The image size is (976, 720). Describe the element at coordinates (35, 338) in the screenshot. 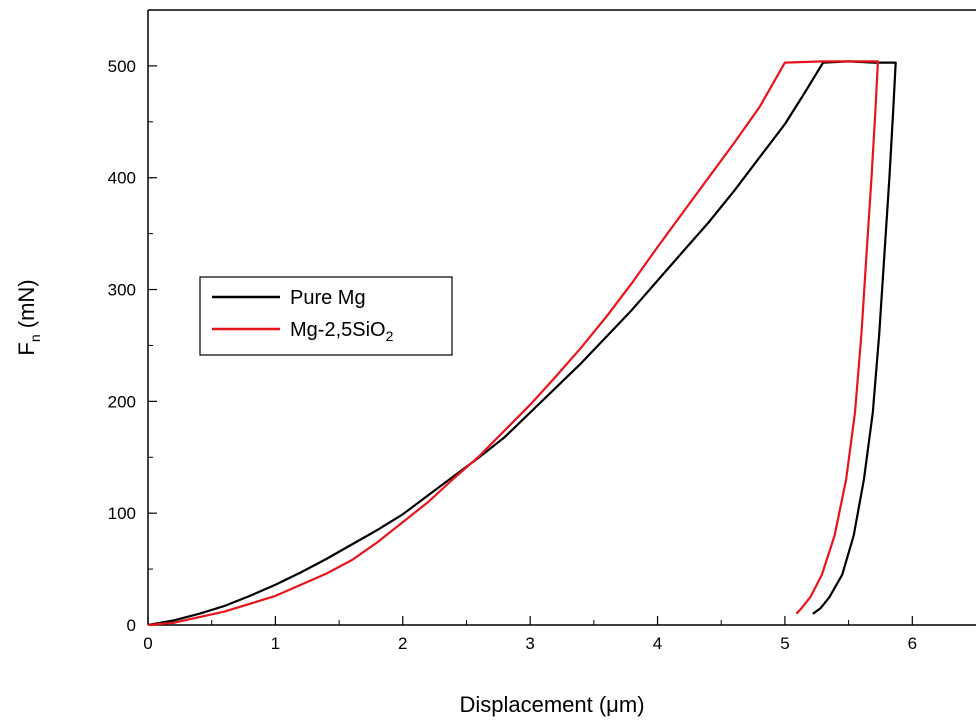

I see `y-axis-label-sub: n` at that location.